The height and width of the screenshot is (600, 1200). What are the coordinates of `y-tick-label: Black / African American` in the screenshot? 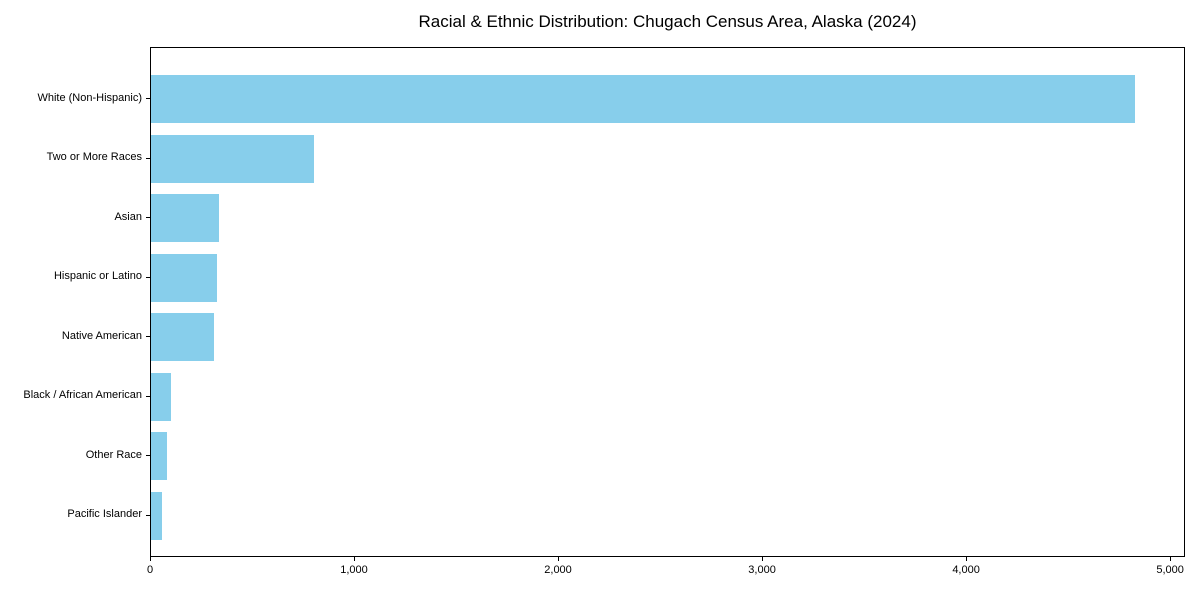 It's located at (82, 395).